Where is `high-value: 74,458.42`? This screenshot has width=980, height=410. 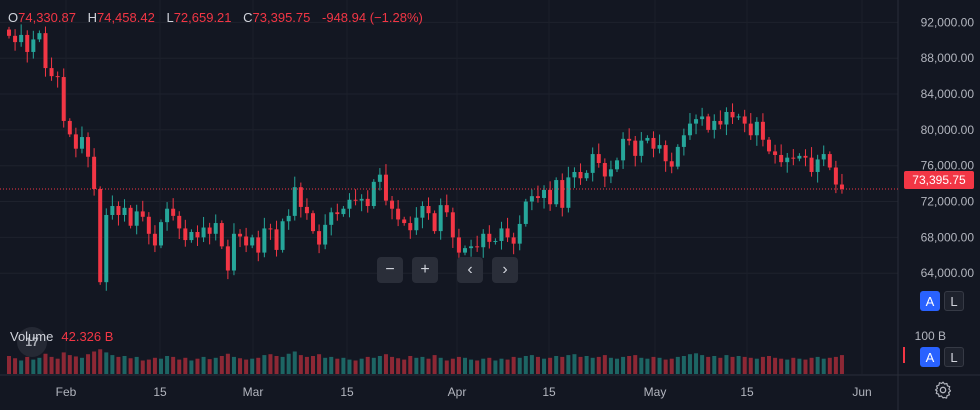
high-value: 74,458.42 is located at coordinates (125, 17).